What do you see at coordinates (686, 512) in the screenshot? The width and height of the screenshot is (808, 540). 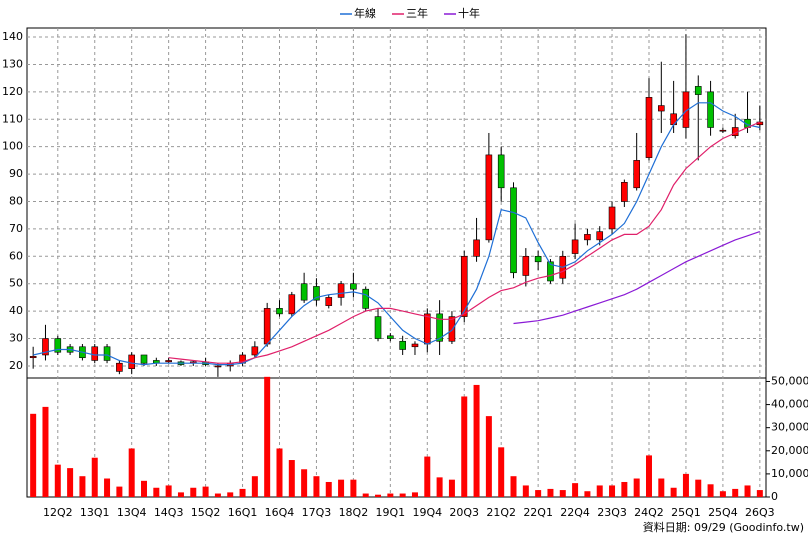 I see `x-tick-label: 25Q1` at bounding box center [686, 512].